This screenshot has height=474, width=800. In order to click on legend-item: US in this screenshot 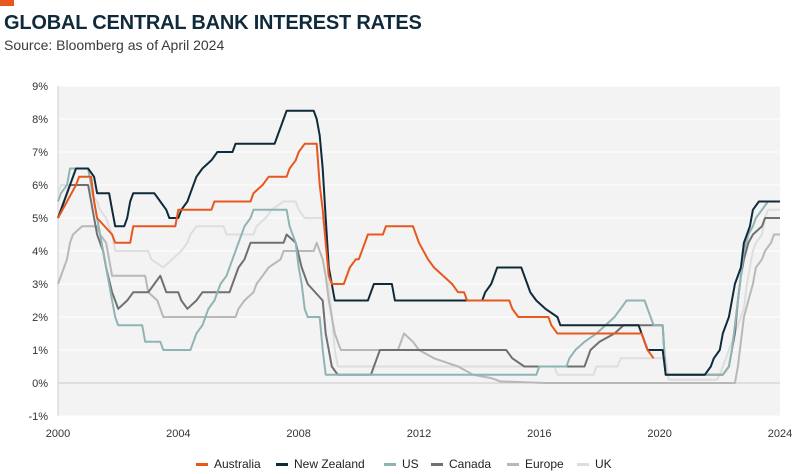, I will do `click(401, 464)`.